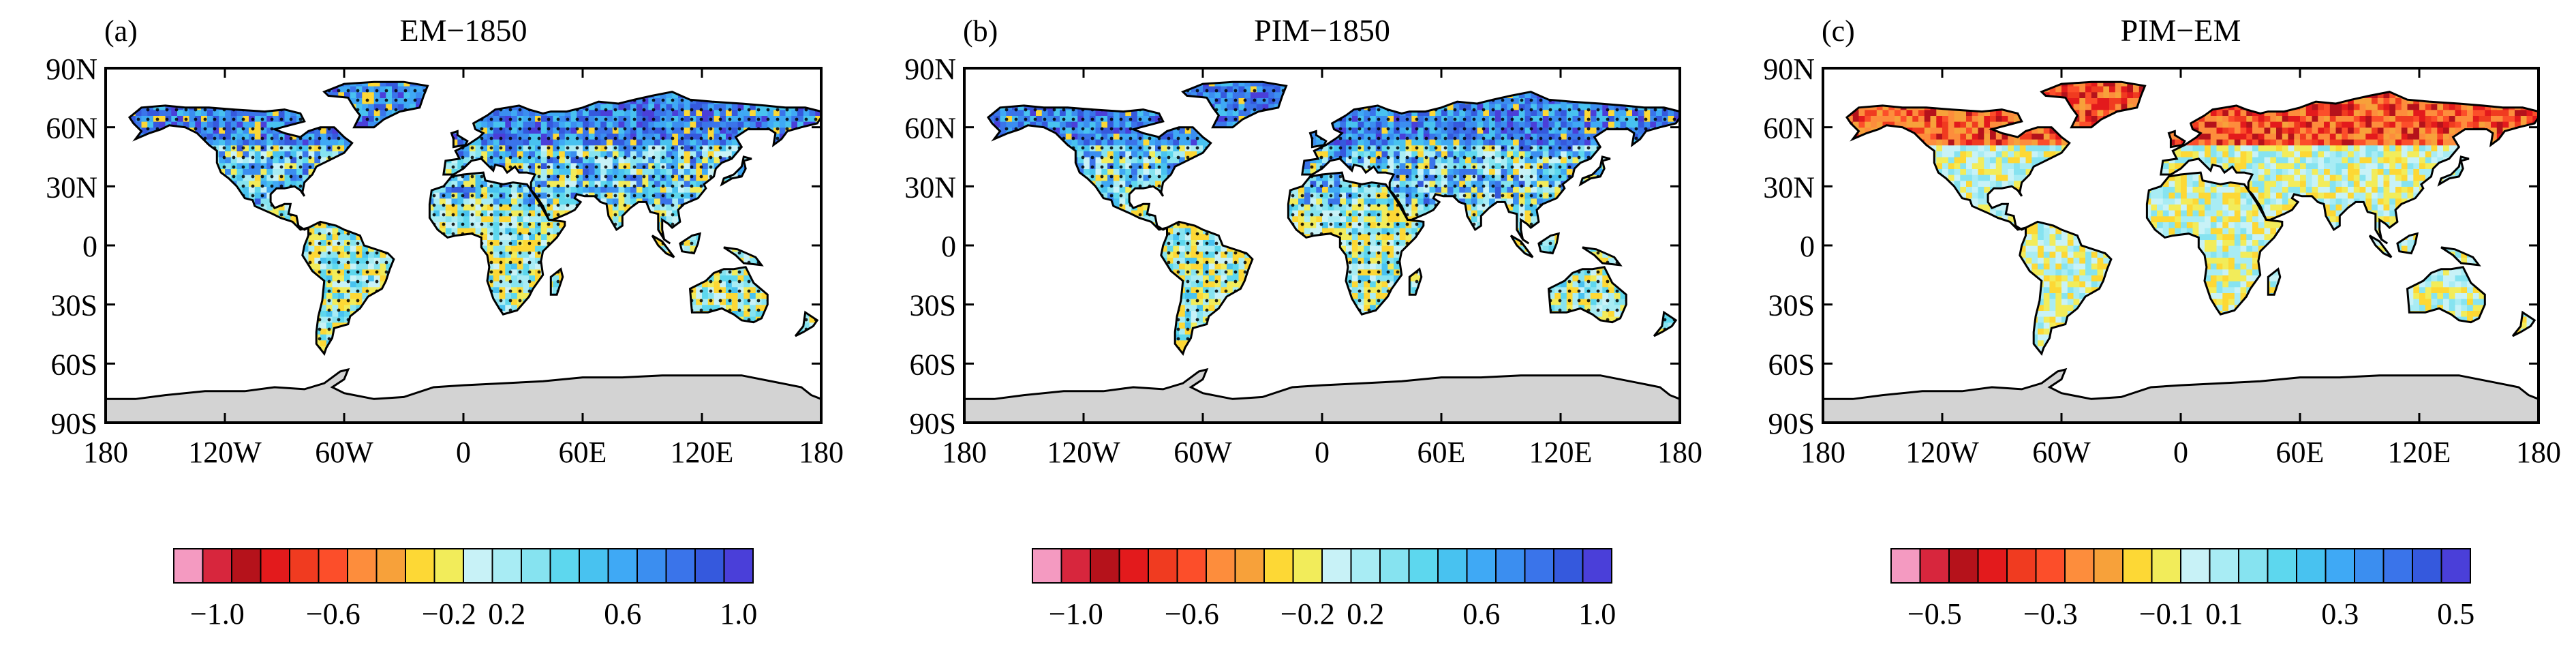  What do you see at coordinates (1838, 31) in the screenshot?
I see `panel-label: (c)` at bounding box center [1838, 31].